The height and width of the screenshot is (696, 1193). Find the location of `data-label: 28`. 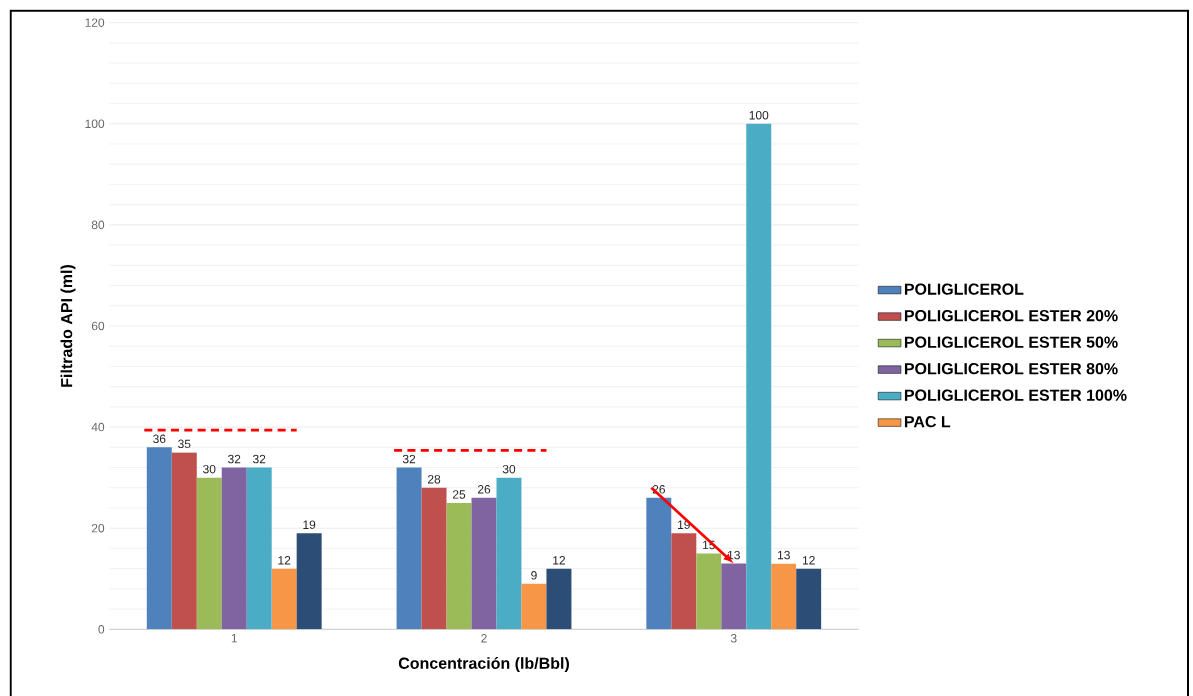

data-label: 28 is located at coordinates (434, 479).